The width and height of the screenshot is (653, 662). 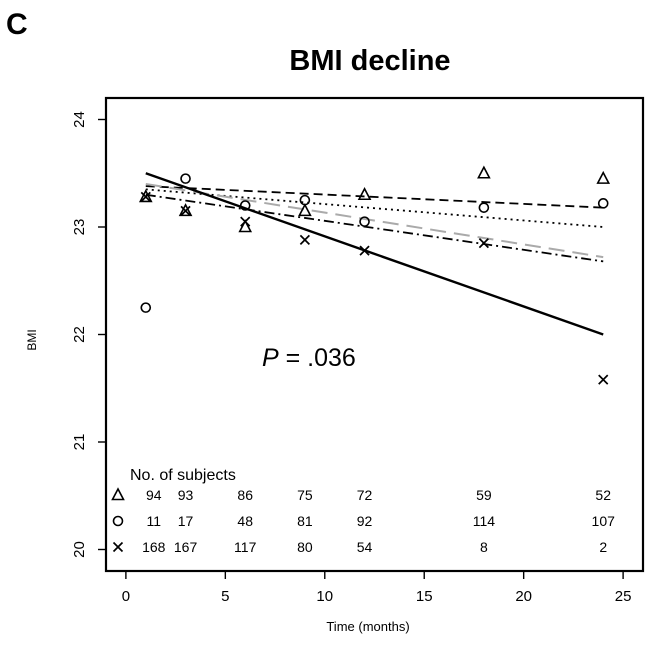 I want to click on x-tick-label: 0, so click(x=126, y=596).